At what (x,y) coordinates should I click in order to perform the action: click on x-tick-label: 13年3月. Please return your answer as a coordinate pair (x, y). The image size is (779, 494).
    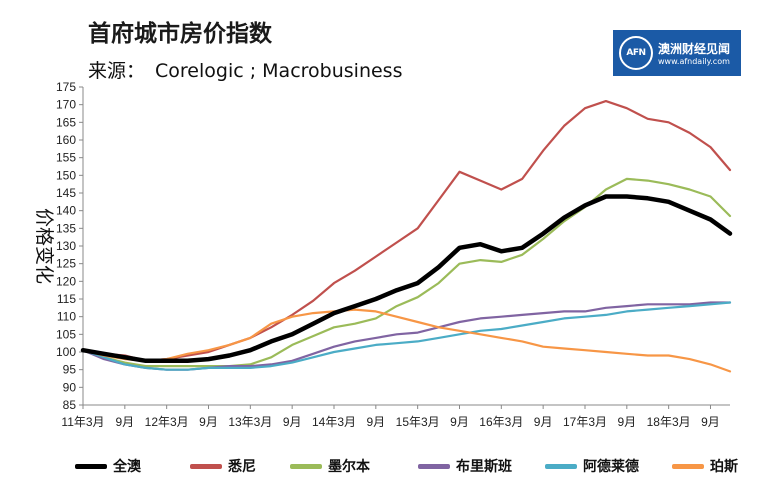
    Looking at the image, I should click on (250, 422).